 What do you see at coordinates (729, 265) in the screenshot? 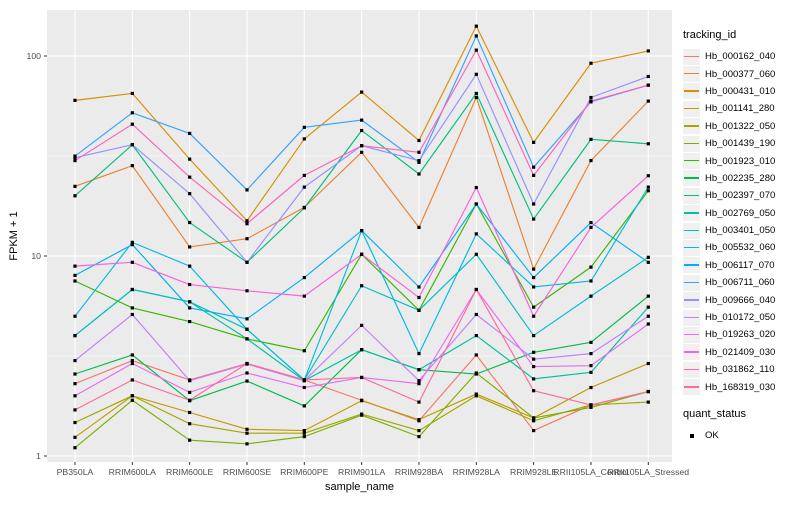
I see `legend-item: Hb_006117_070` at bounding box center [729, 265].